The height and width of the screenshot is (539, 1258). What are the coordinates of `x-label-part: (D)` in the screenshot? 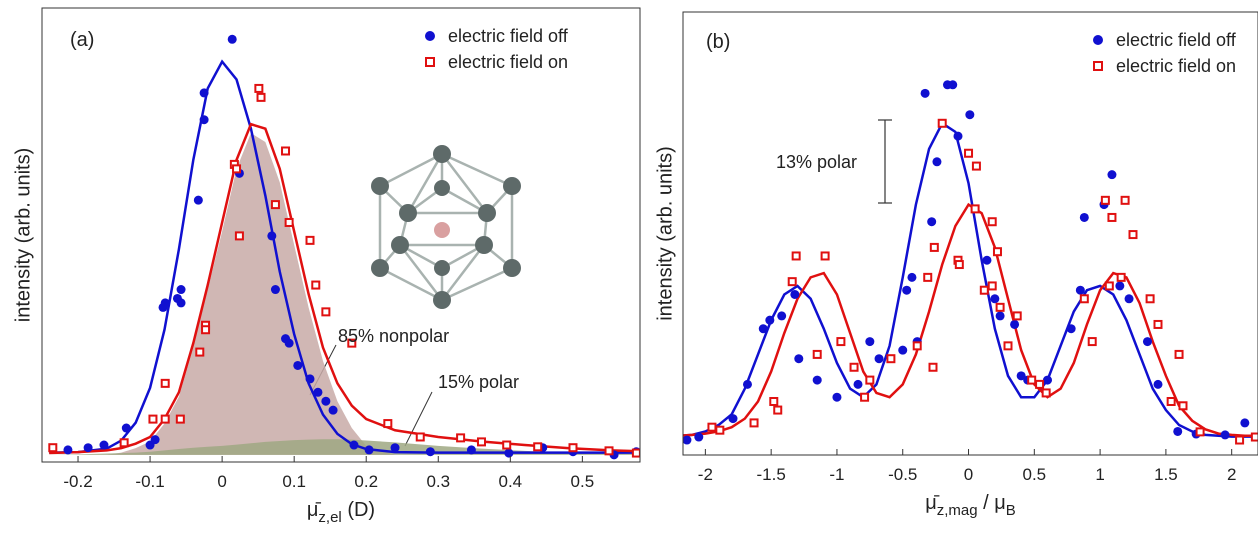 It's located at (358, 510).